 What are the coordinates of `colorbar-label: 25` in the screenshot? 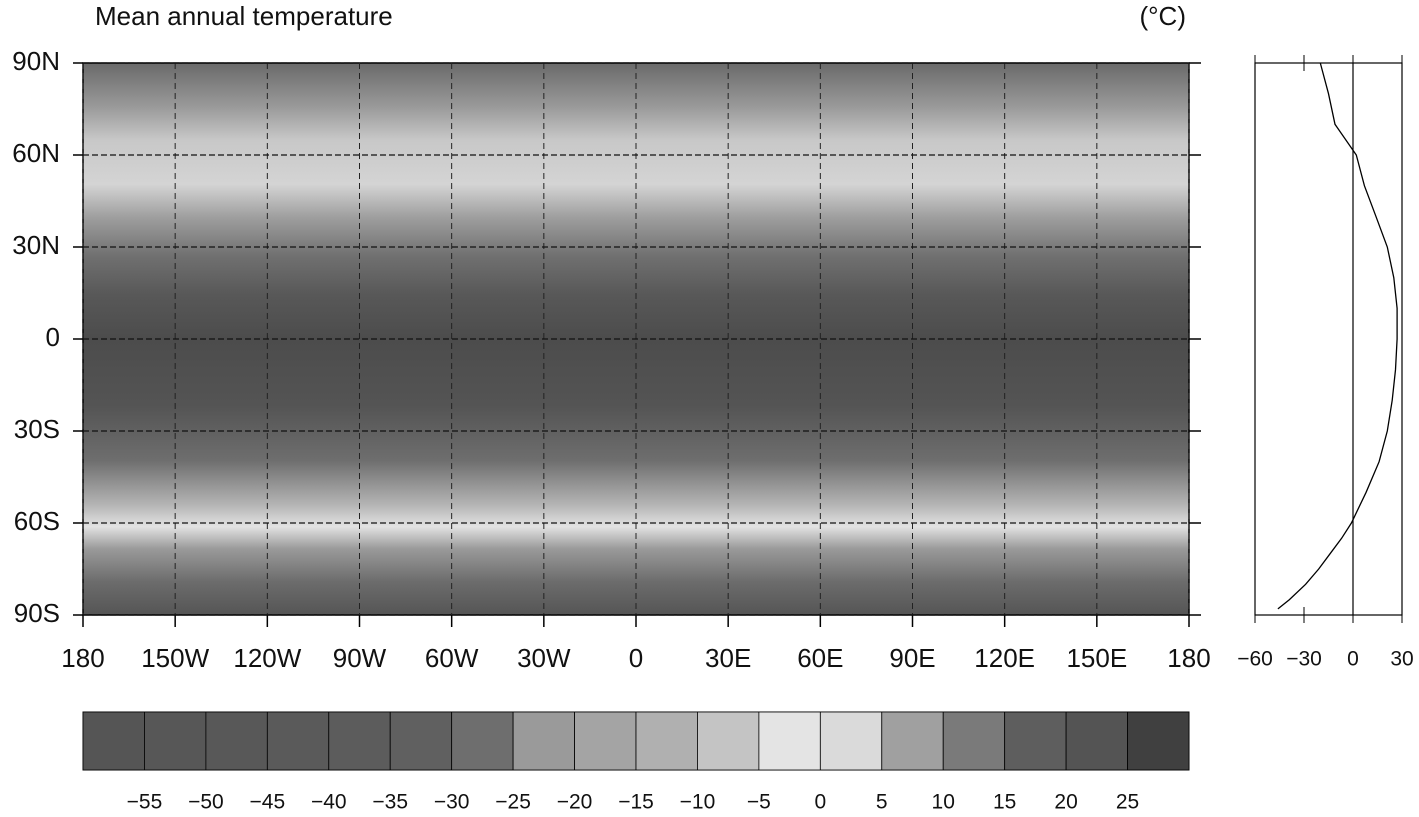 It's located at (1127, 802).